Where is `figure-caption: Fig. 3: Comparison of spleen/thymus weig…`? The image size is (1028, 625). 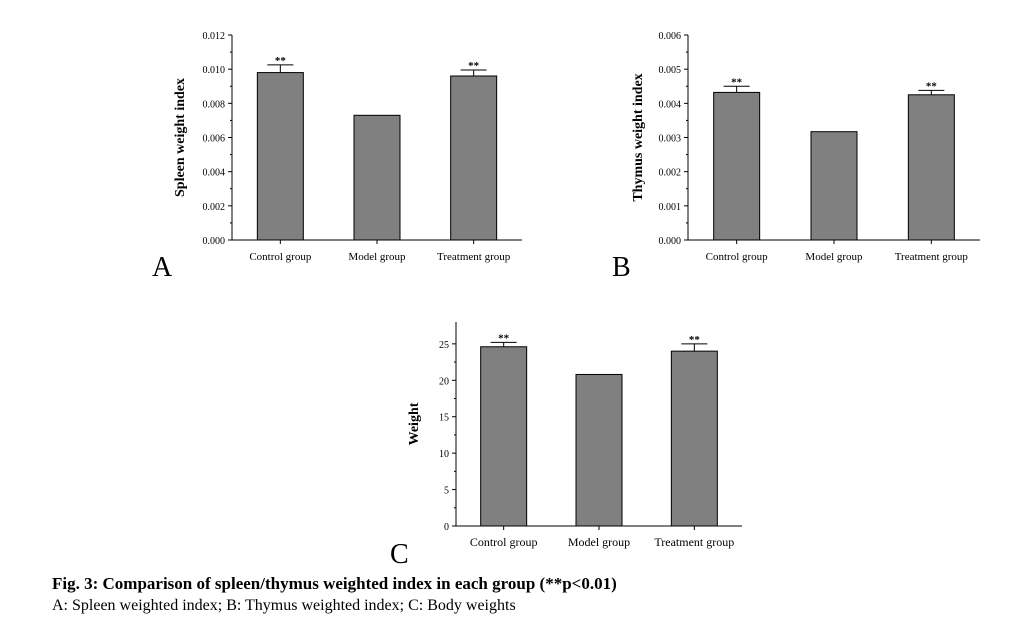
figure-caption: Fig. 3: Comparison of spleen/thymus weig… is located at coordinates (532, 595).